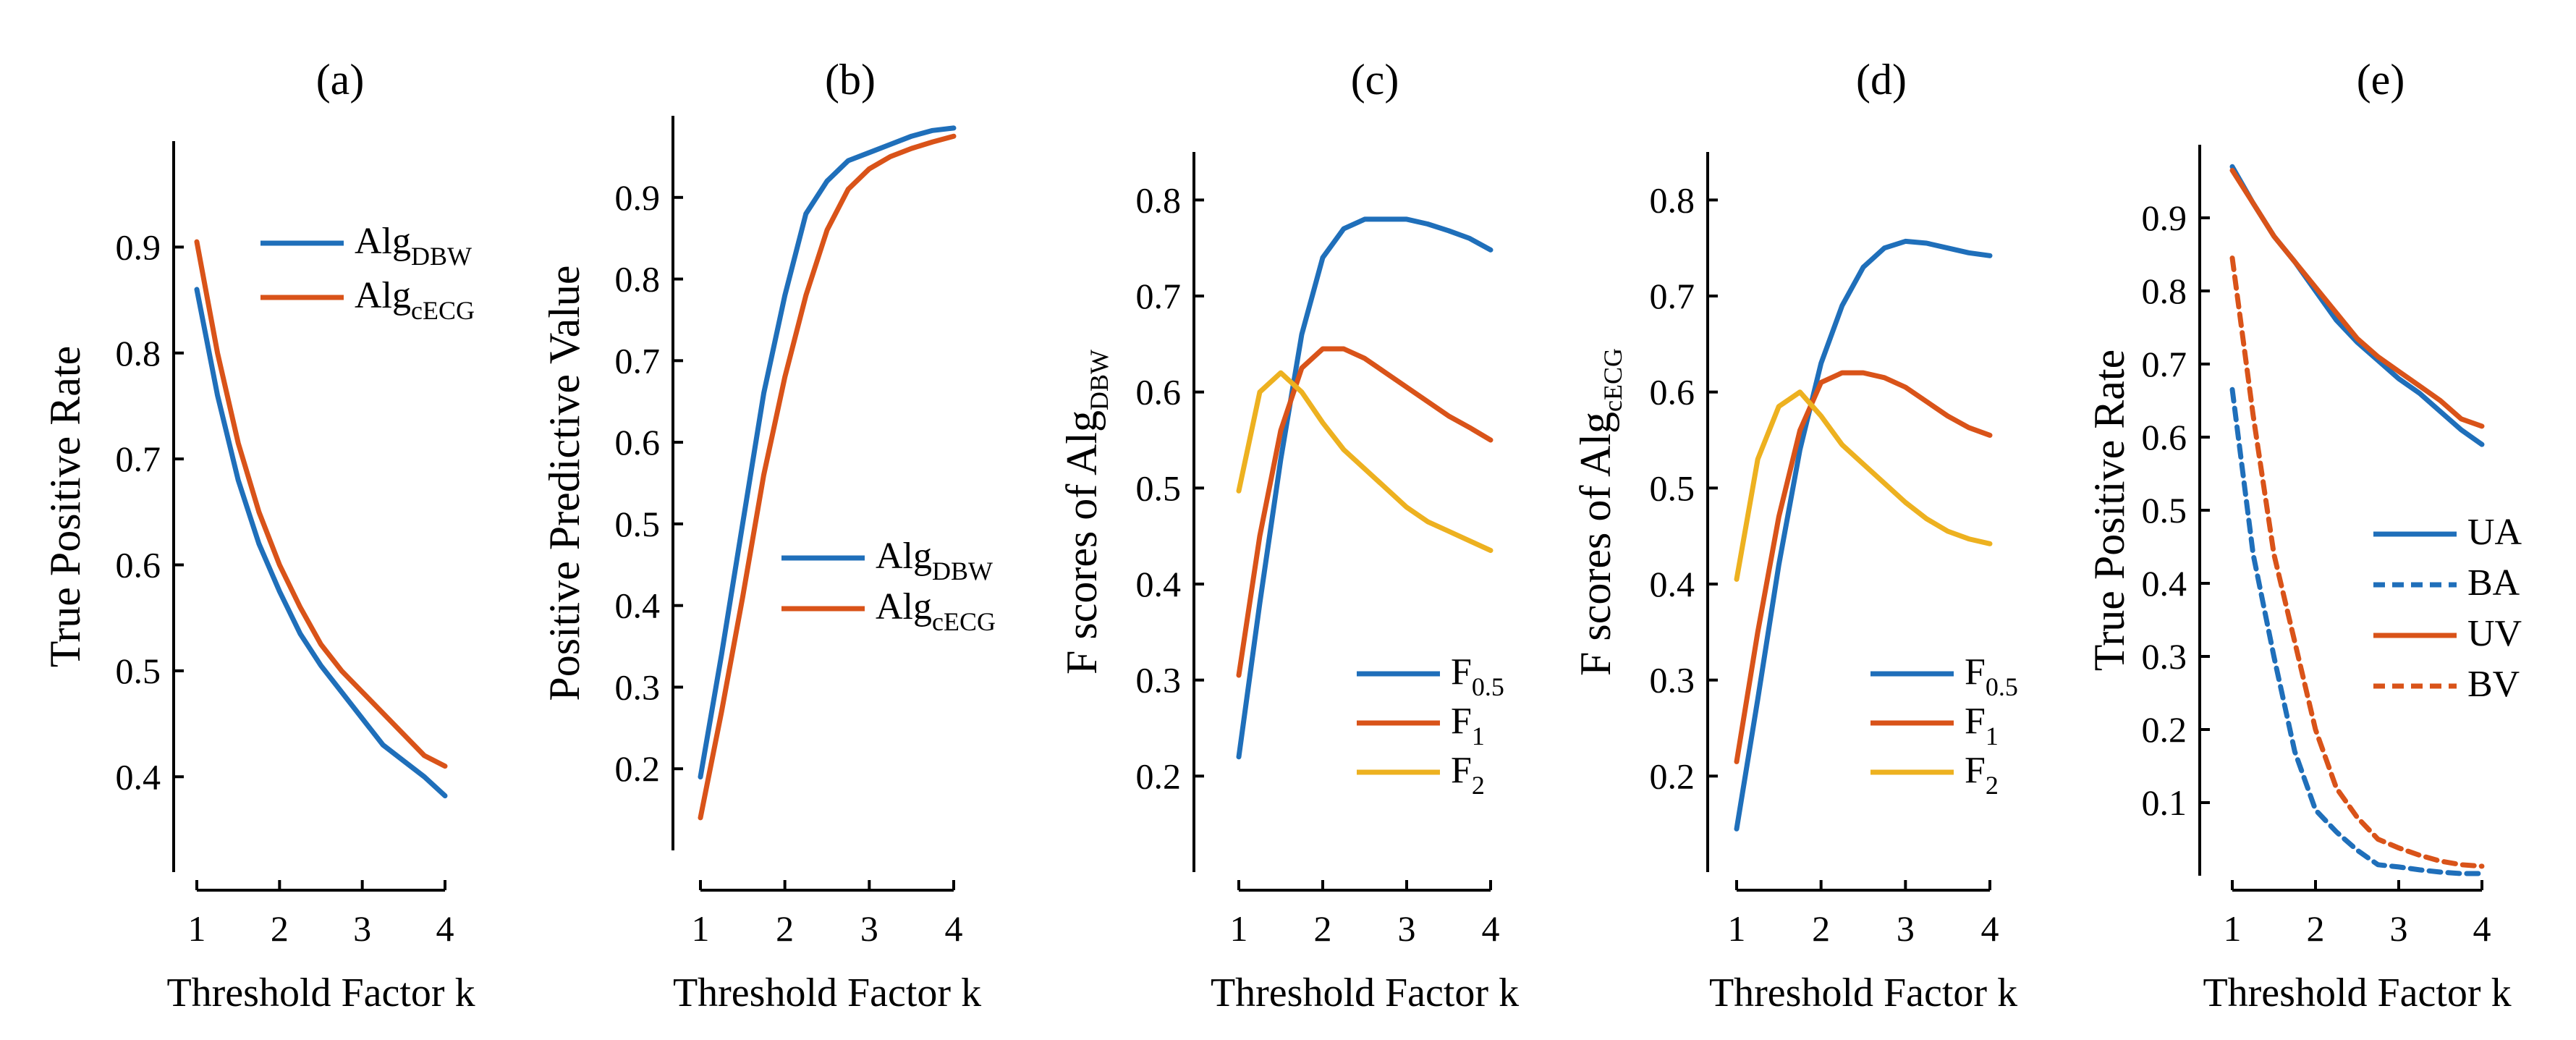 The height and width of the screenshot is (1040, 2576). Describe the element at coordinates (564, 483) in the screenshot. I see `y-axis-label: Positive Predictive Value` at that location.